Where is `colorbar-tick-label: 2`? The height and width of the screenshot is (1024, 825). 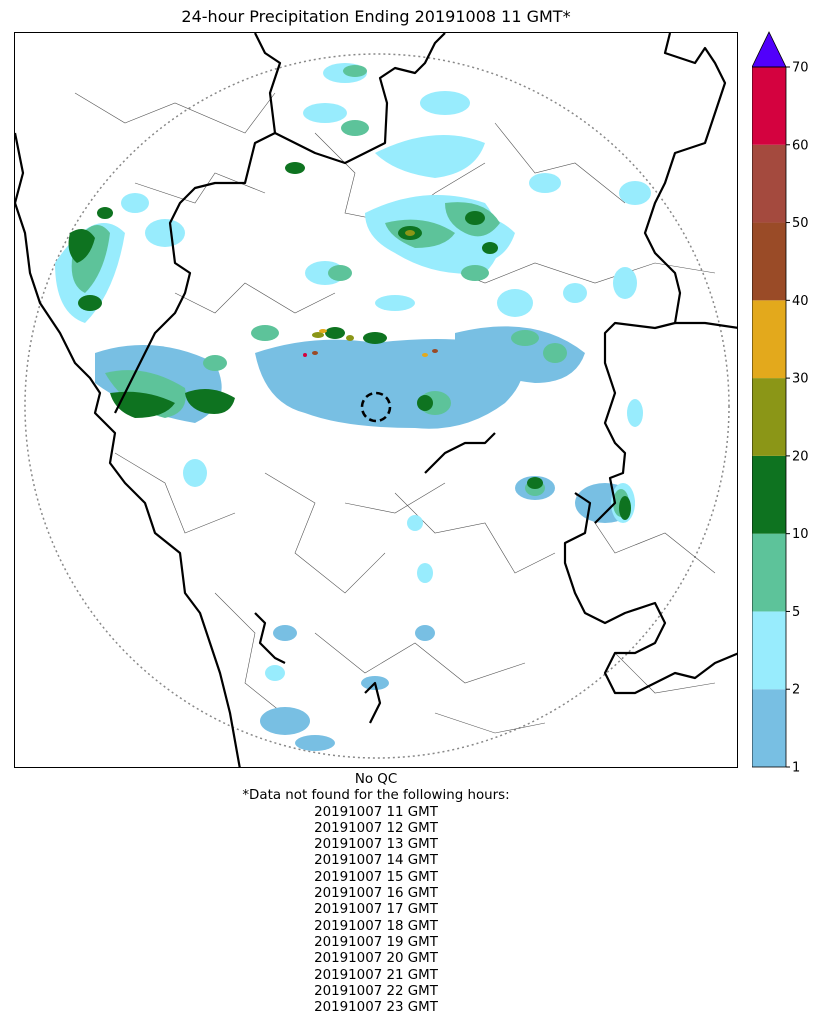 colorbar-tick-label: 2 is located at coordinates (796, 690).